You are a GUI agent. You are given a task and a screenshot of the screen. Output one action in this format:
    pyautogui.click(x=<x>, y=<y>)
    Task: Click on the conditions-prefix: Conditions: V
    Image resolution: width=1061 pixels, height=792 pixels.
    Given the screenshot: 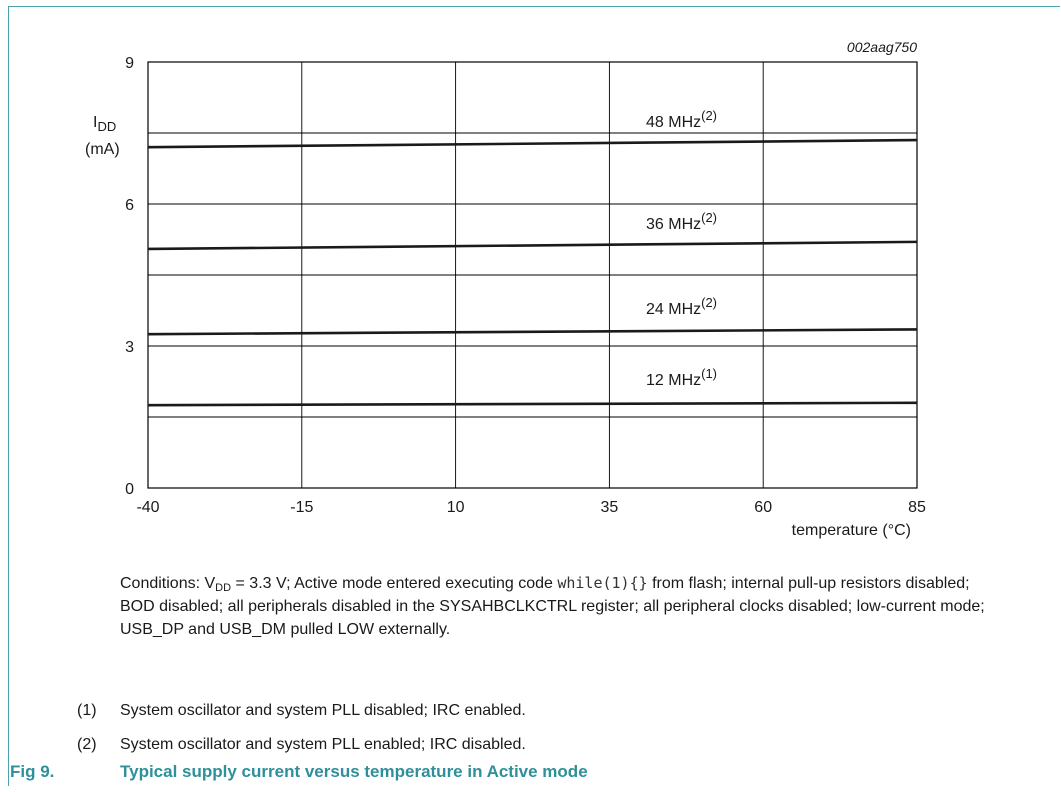 What is the action you would take?
    pyautogui.click(x=168, y=583)
    